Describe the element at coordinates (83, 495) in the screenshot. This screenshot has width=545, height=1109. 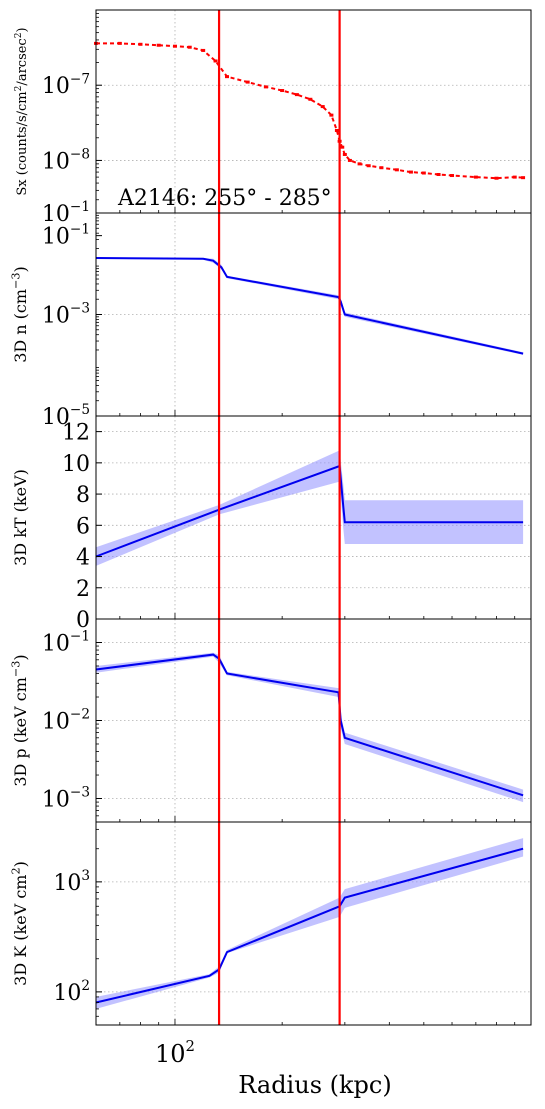
I see `y-tick-label: 8` at that location.